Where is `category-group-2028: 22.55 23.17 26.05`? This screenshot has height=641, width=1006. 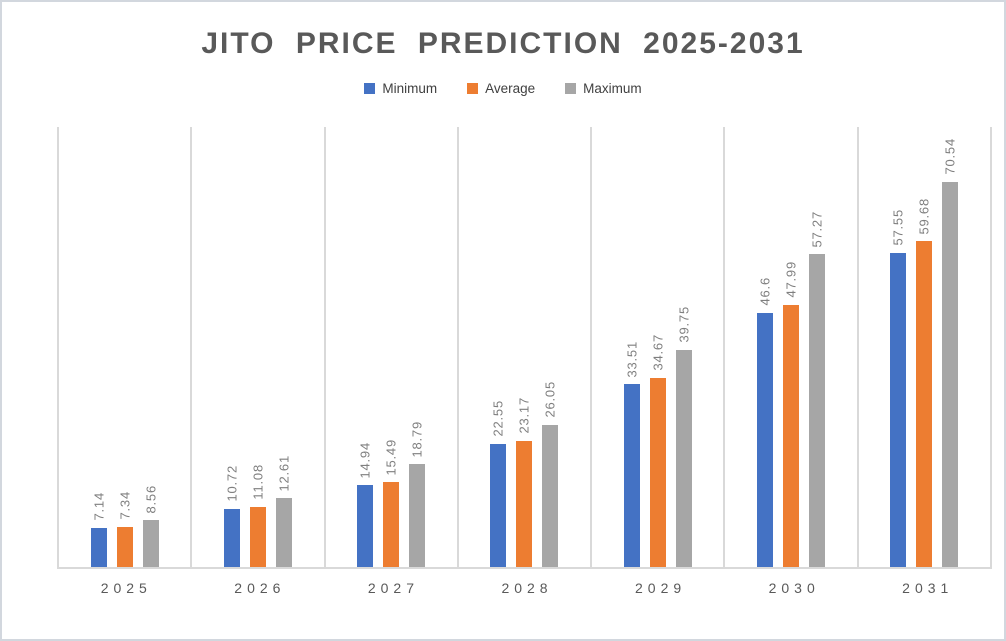 category-group-2028: 22.55 23.17 26.05 is located at coordinates (523, 347).